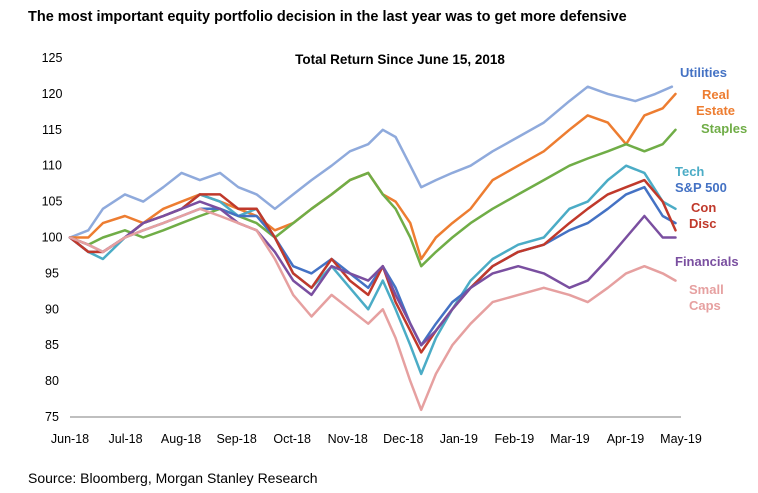 Image resolution: width=758 pixels, height=493 pixels. Describe the element at coordinates (52, 381) in the screenshot. I see `y-tick-label: 80` at that location.